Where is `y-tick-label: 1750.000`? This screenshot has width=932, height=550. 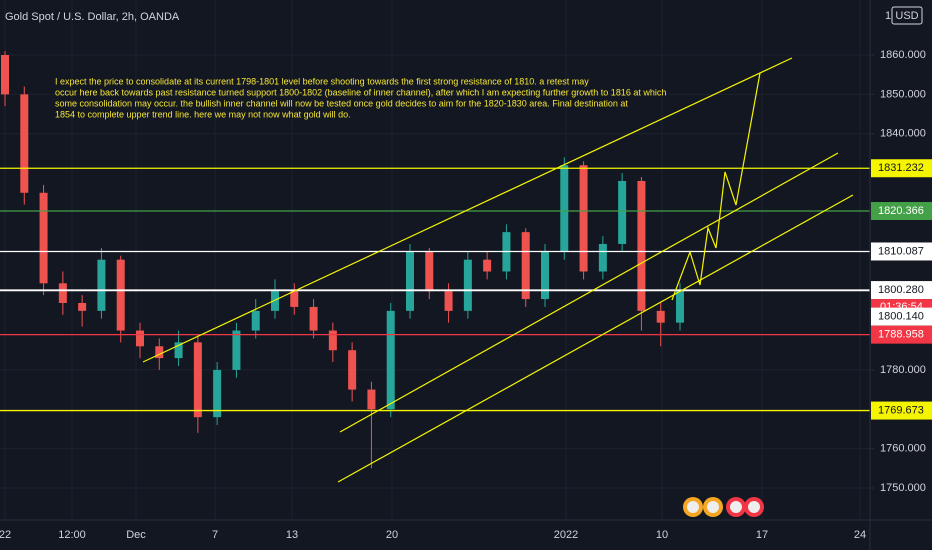
y-tick-label: 1750.000 is located at coordinates (903, 488).